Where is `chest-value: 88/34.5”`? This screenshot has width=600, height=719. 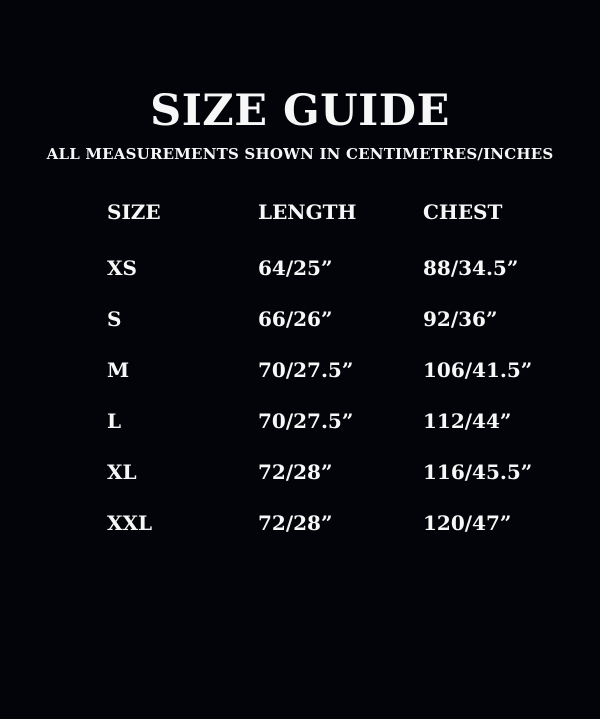
chest-value: 88/34.5” is located at coordinates (471, 268).